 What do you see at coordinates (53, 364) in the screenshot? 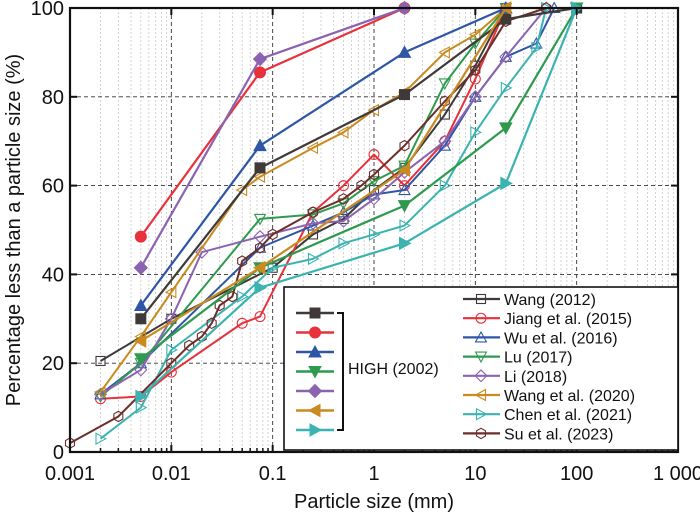
I see `y-tick-label: 20` at bounding box center [53, 364].